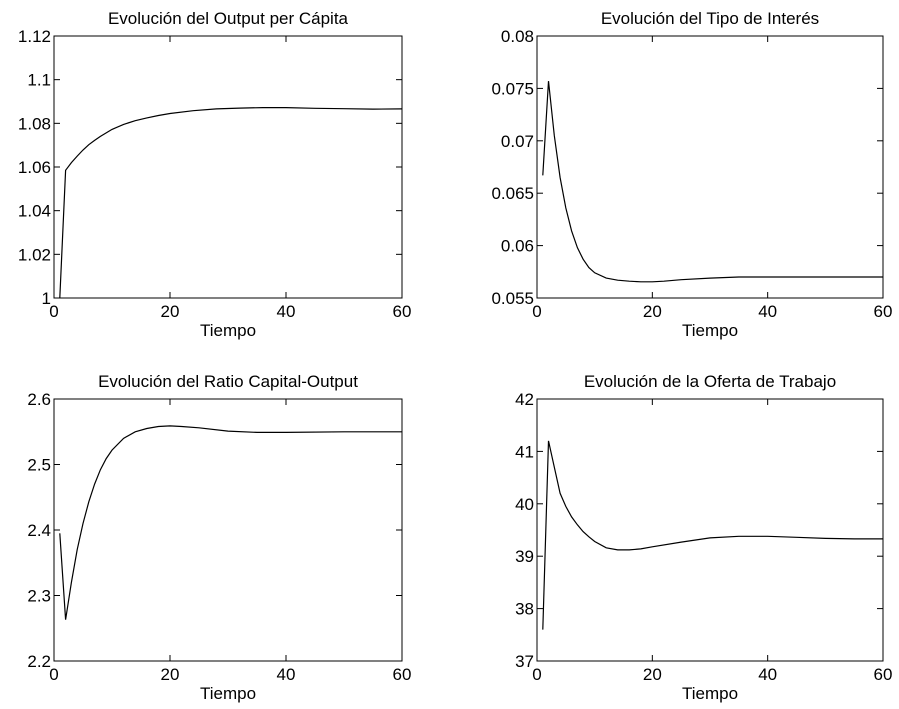 Image resolution: width=899 pixels, height=709 pixels. Describe the element at coordinates (652, 674) in the screenshot. I see `plot4-xtick-label: 20` at that location.